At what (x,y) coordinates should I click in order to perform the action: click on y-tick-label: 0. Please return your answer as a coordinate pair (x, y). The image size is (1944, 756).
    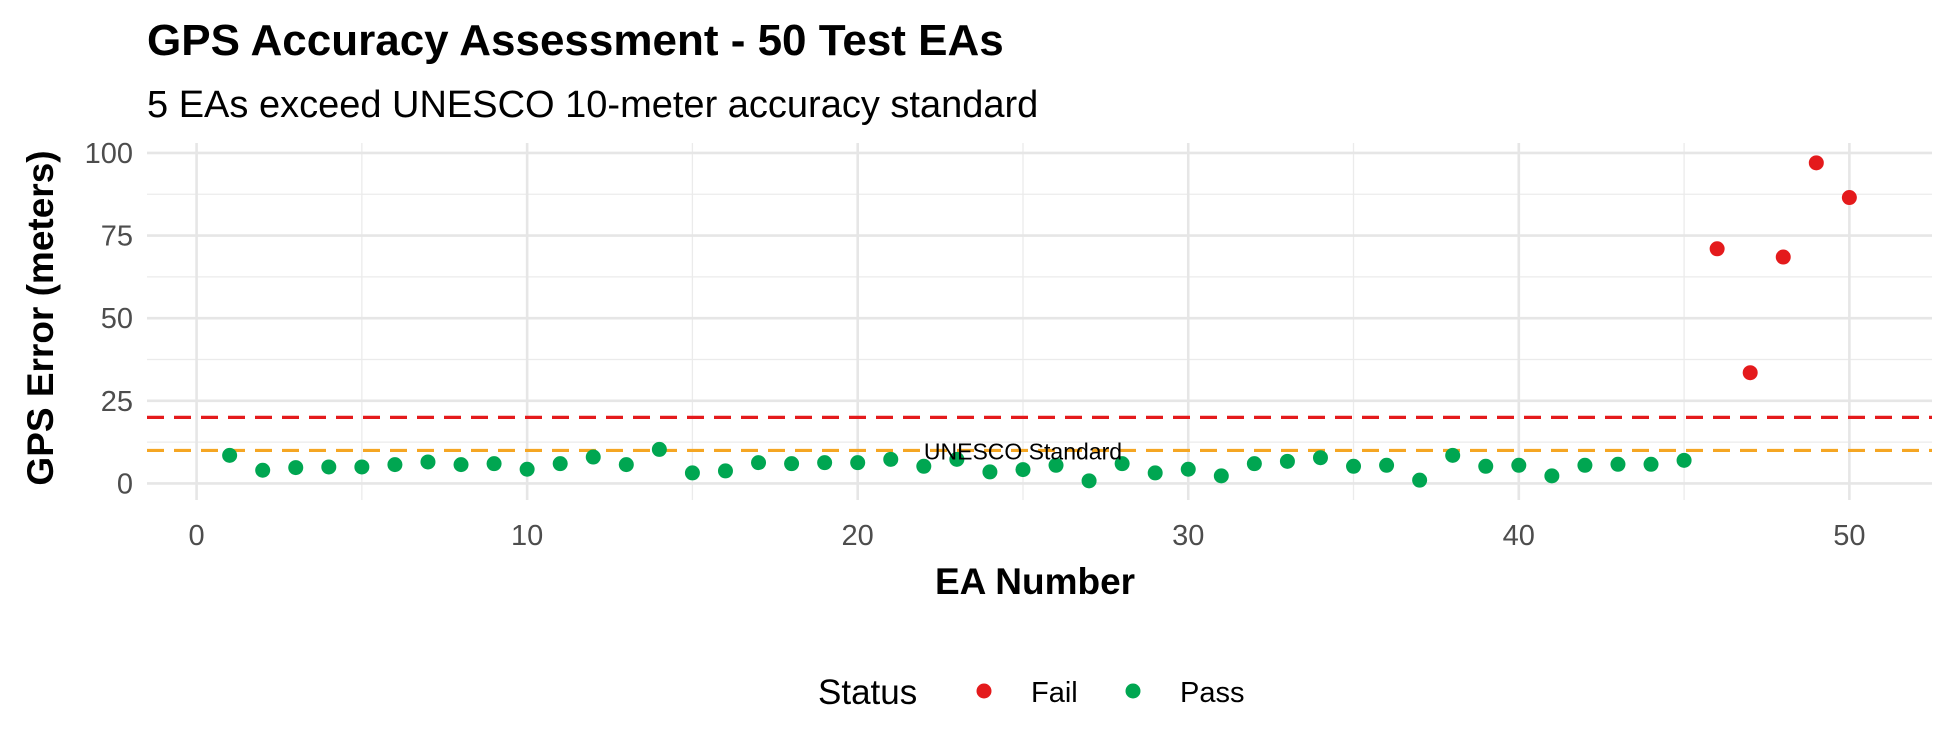
    Looking at the image, I should click on (125, 484).